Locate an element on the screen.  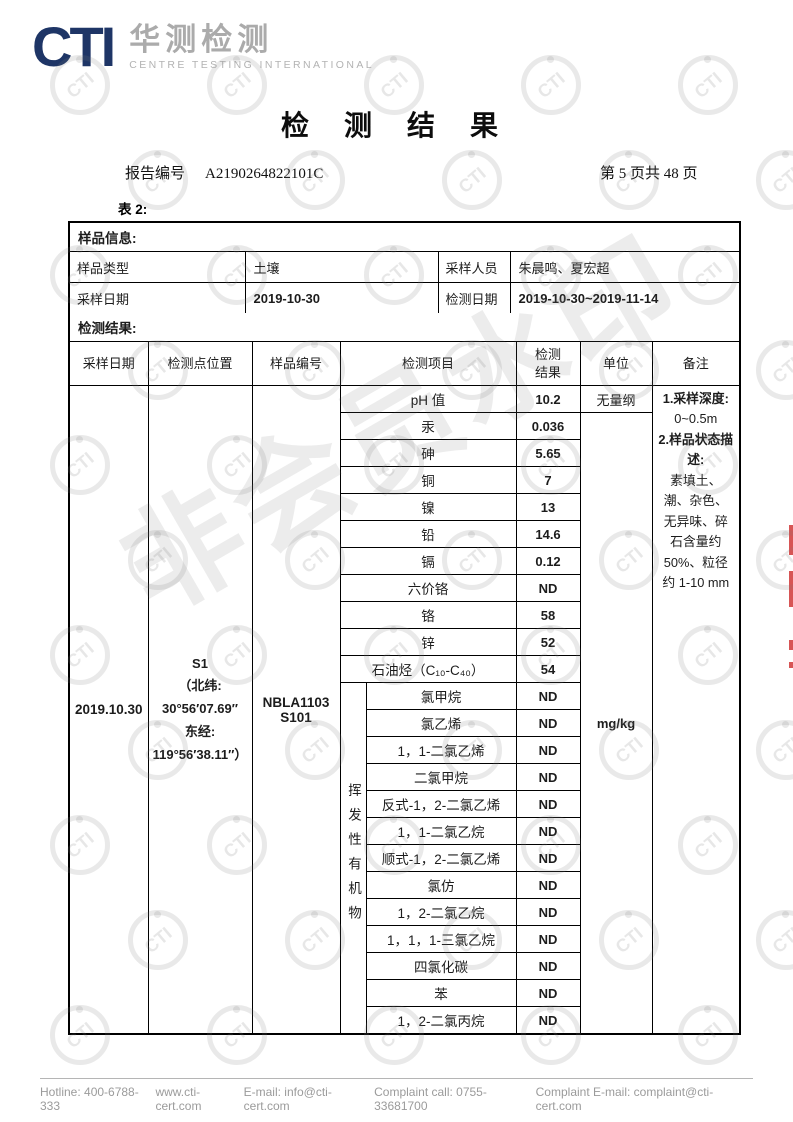
item-name: 1，2-二氯丙烷 is located at coordinates (441, 1020).